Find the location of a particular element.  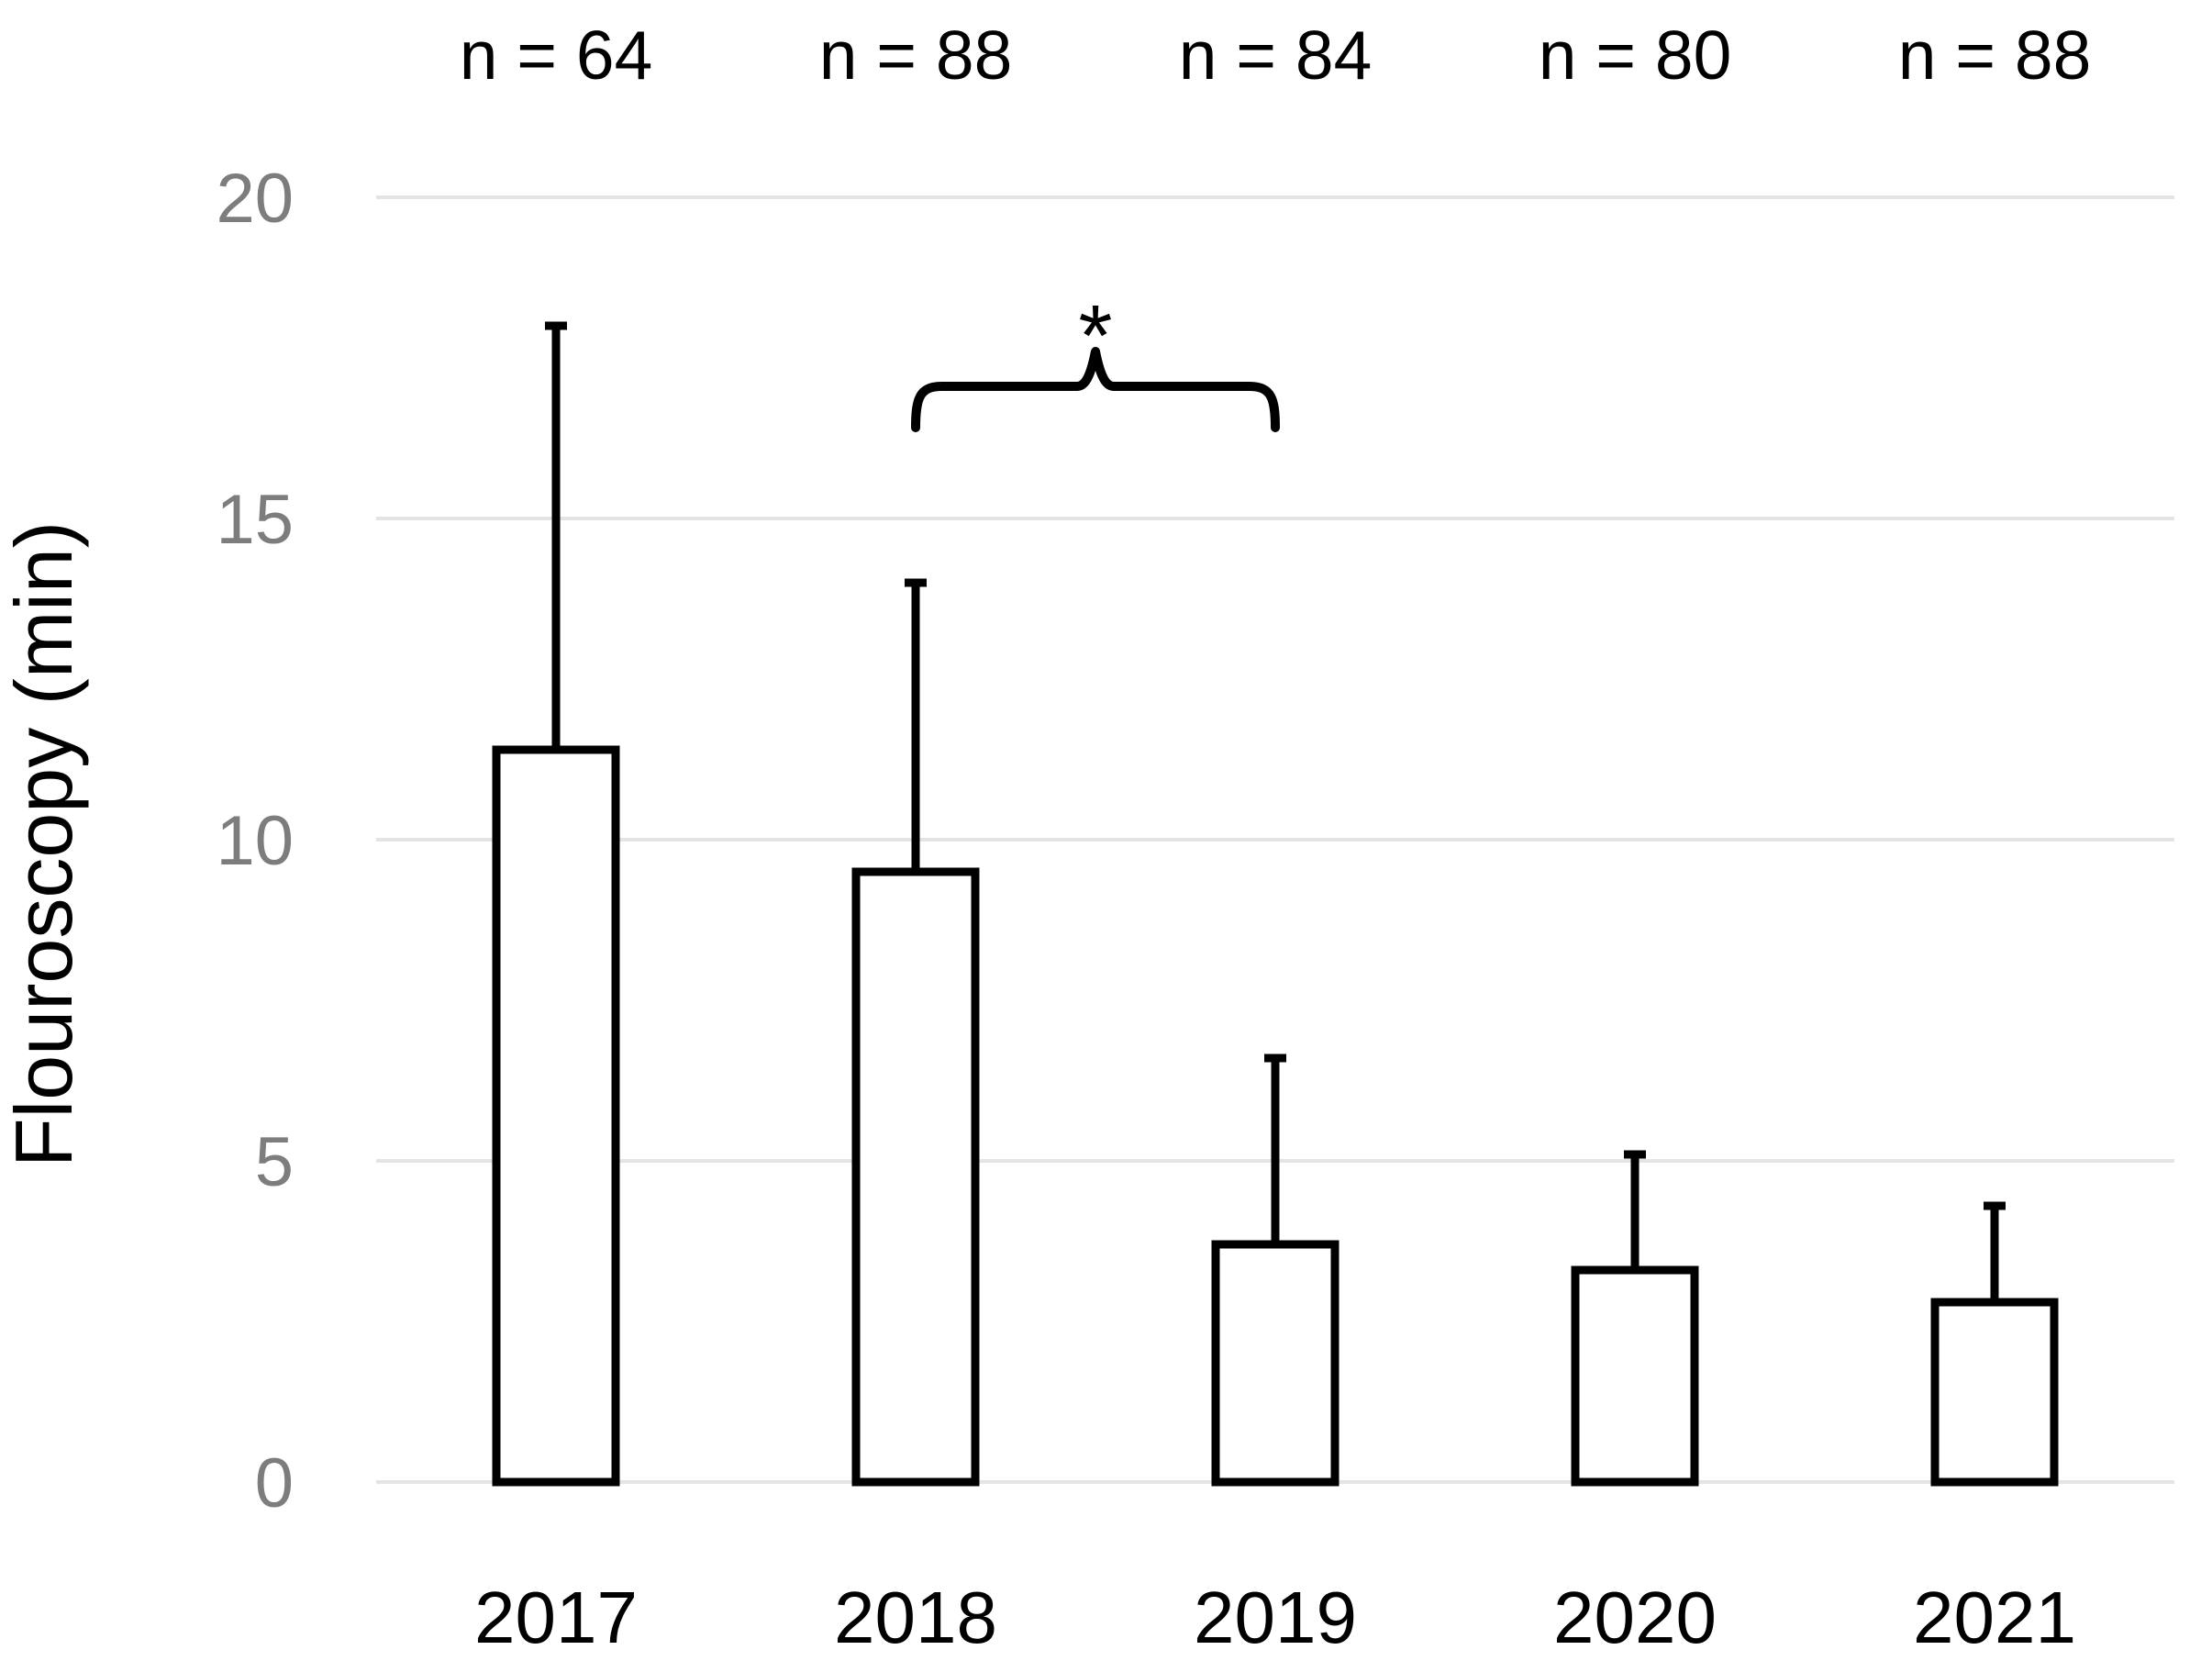

sample-size-label-2019: n = 84 is located at coordinates (1276, 55).